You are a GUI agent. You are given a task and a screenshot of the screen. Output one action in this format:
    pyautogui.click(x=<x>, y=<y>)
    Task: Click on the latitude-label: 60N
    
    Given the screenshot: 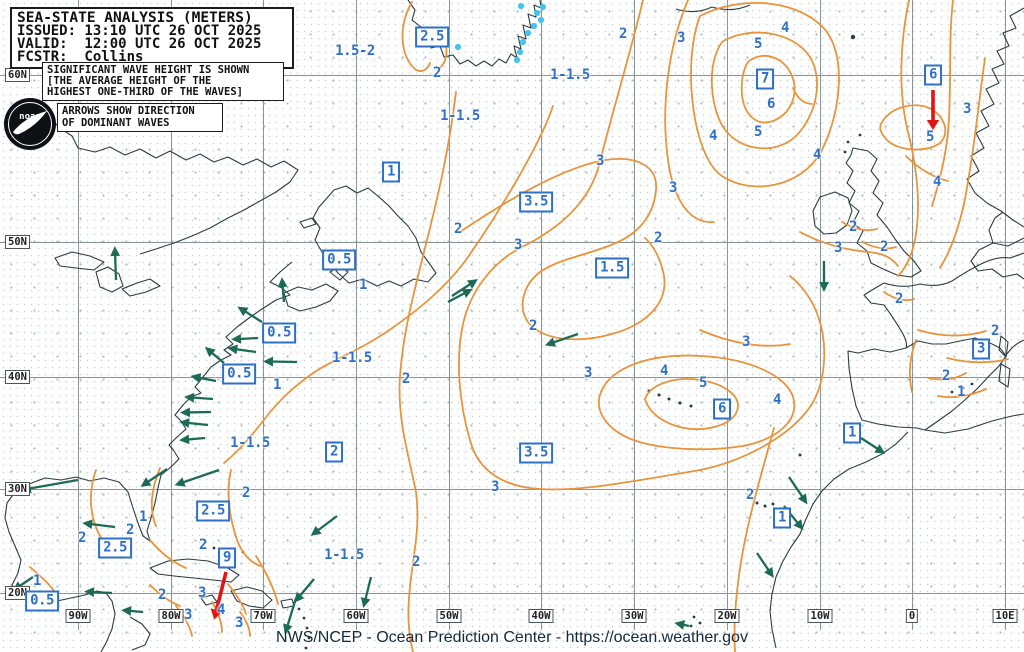 What is the action you would take?
    pyautogui.click(x=17, y=75)
    